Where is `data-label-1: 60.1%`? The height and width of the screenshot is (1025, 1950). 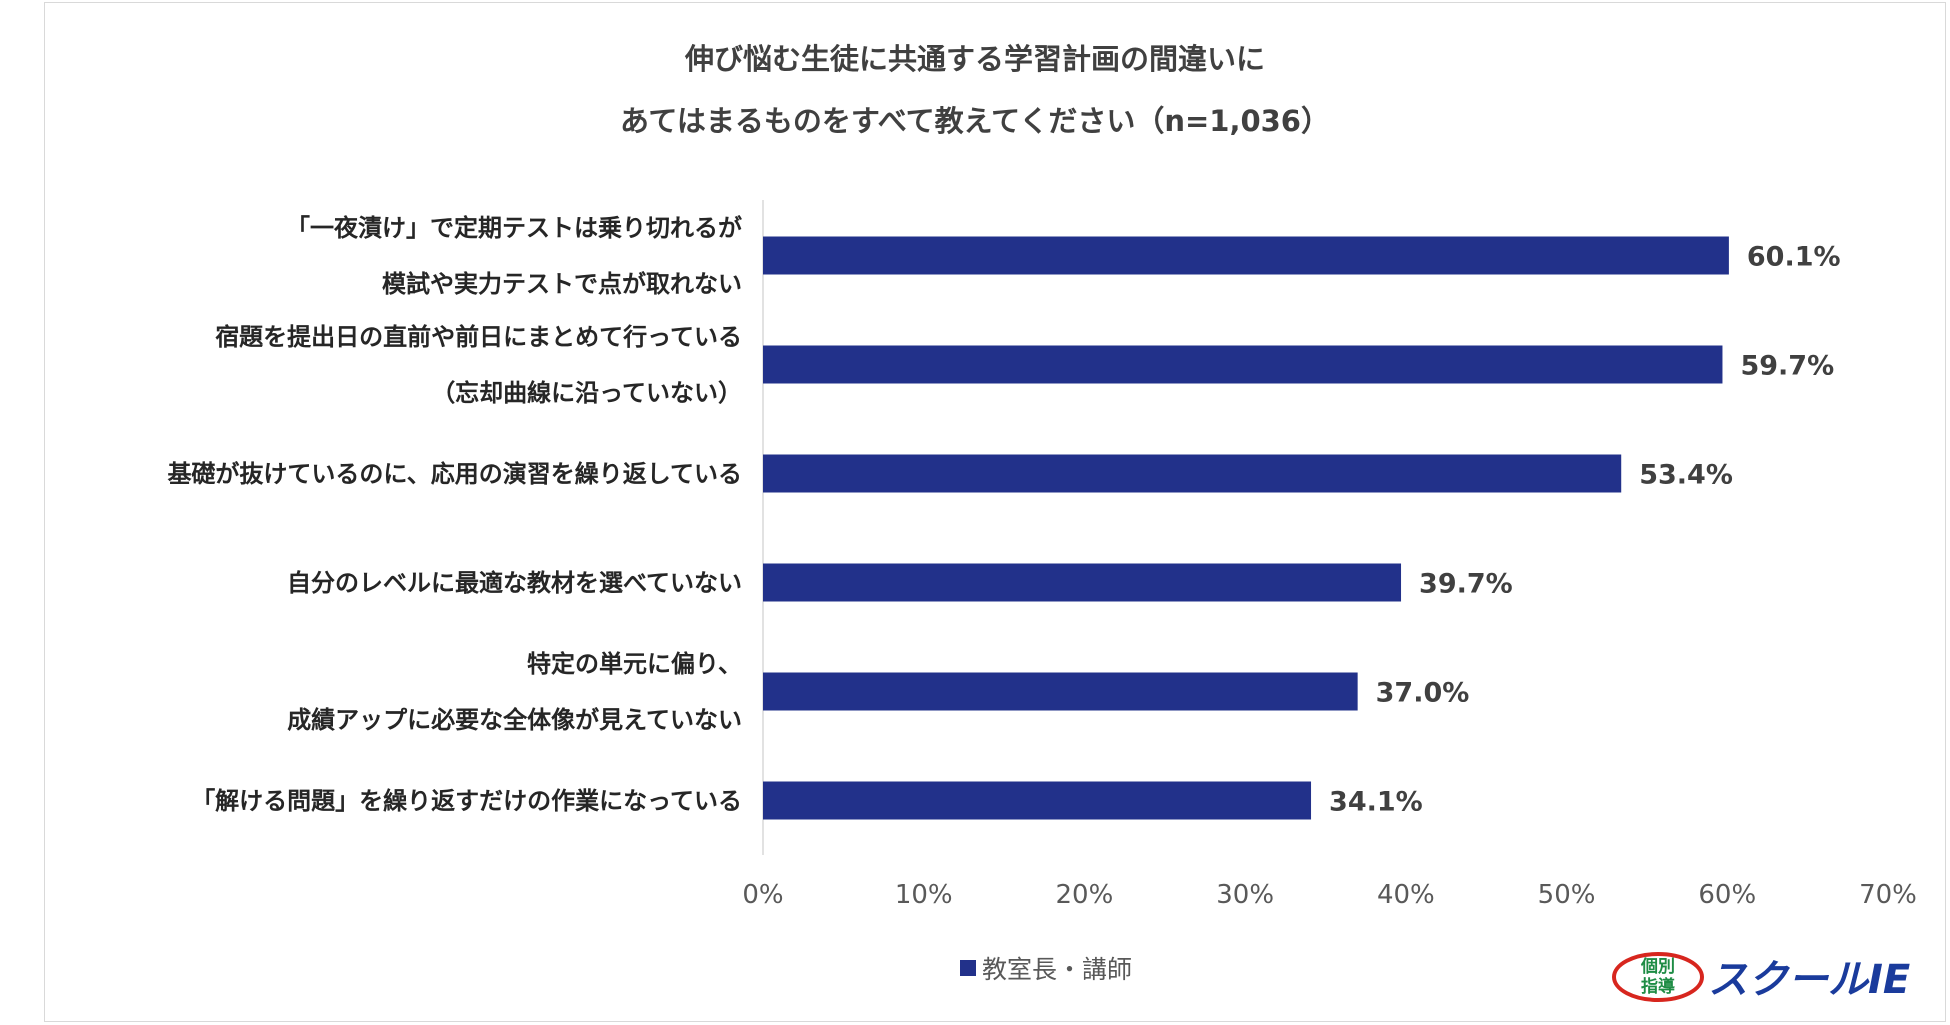
data-label-1: 60.1% is located at coordinates (1794, 257).